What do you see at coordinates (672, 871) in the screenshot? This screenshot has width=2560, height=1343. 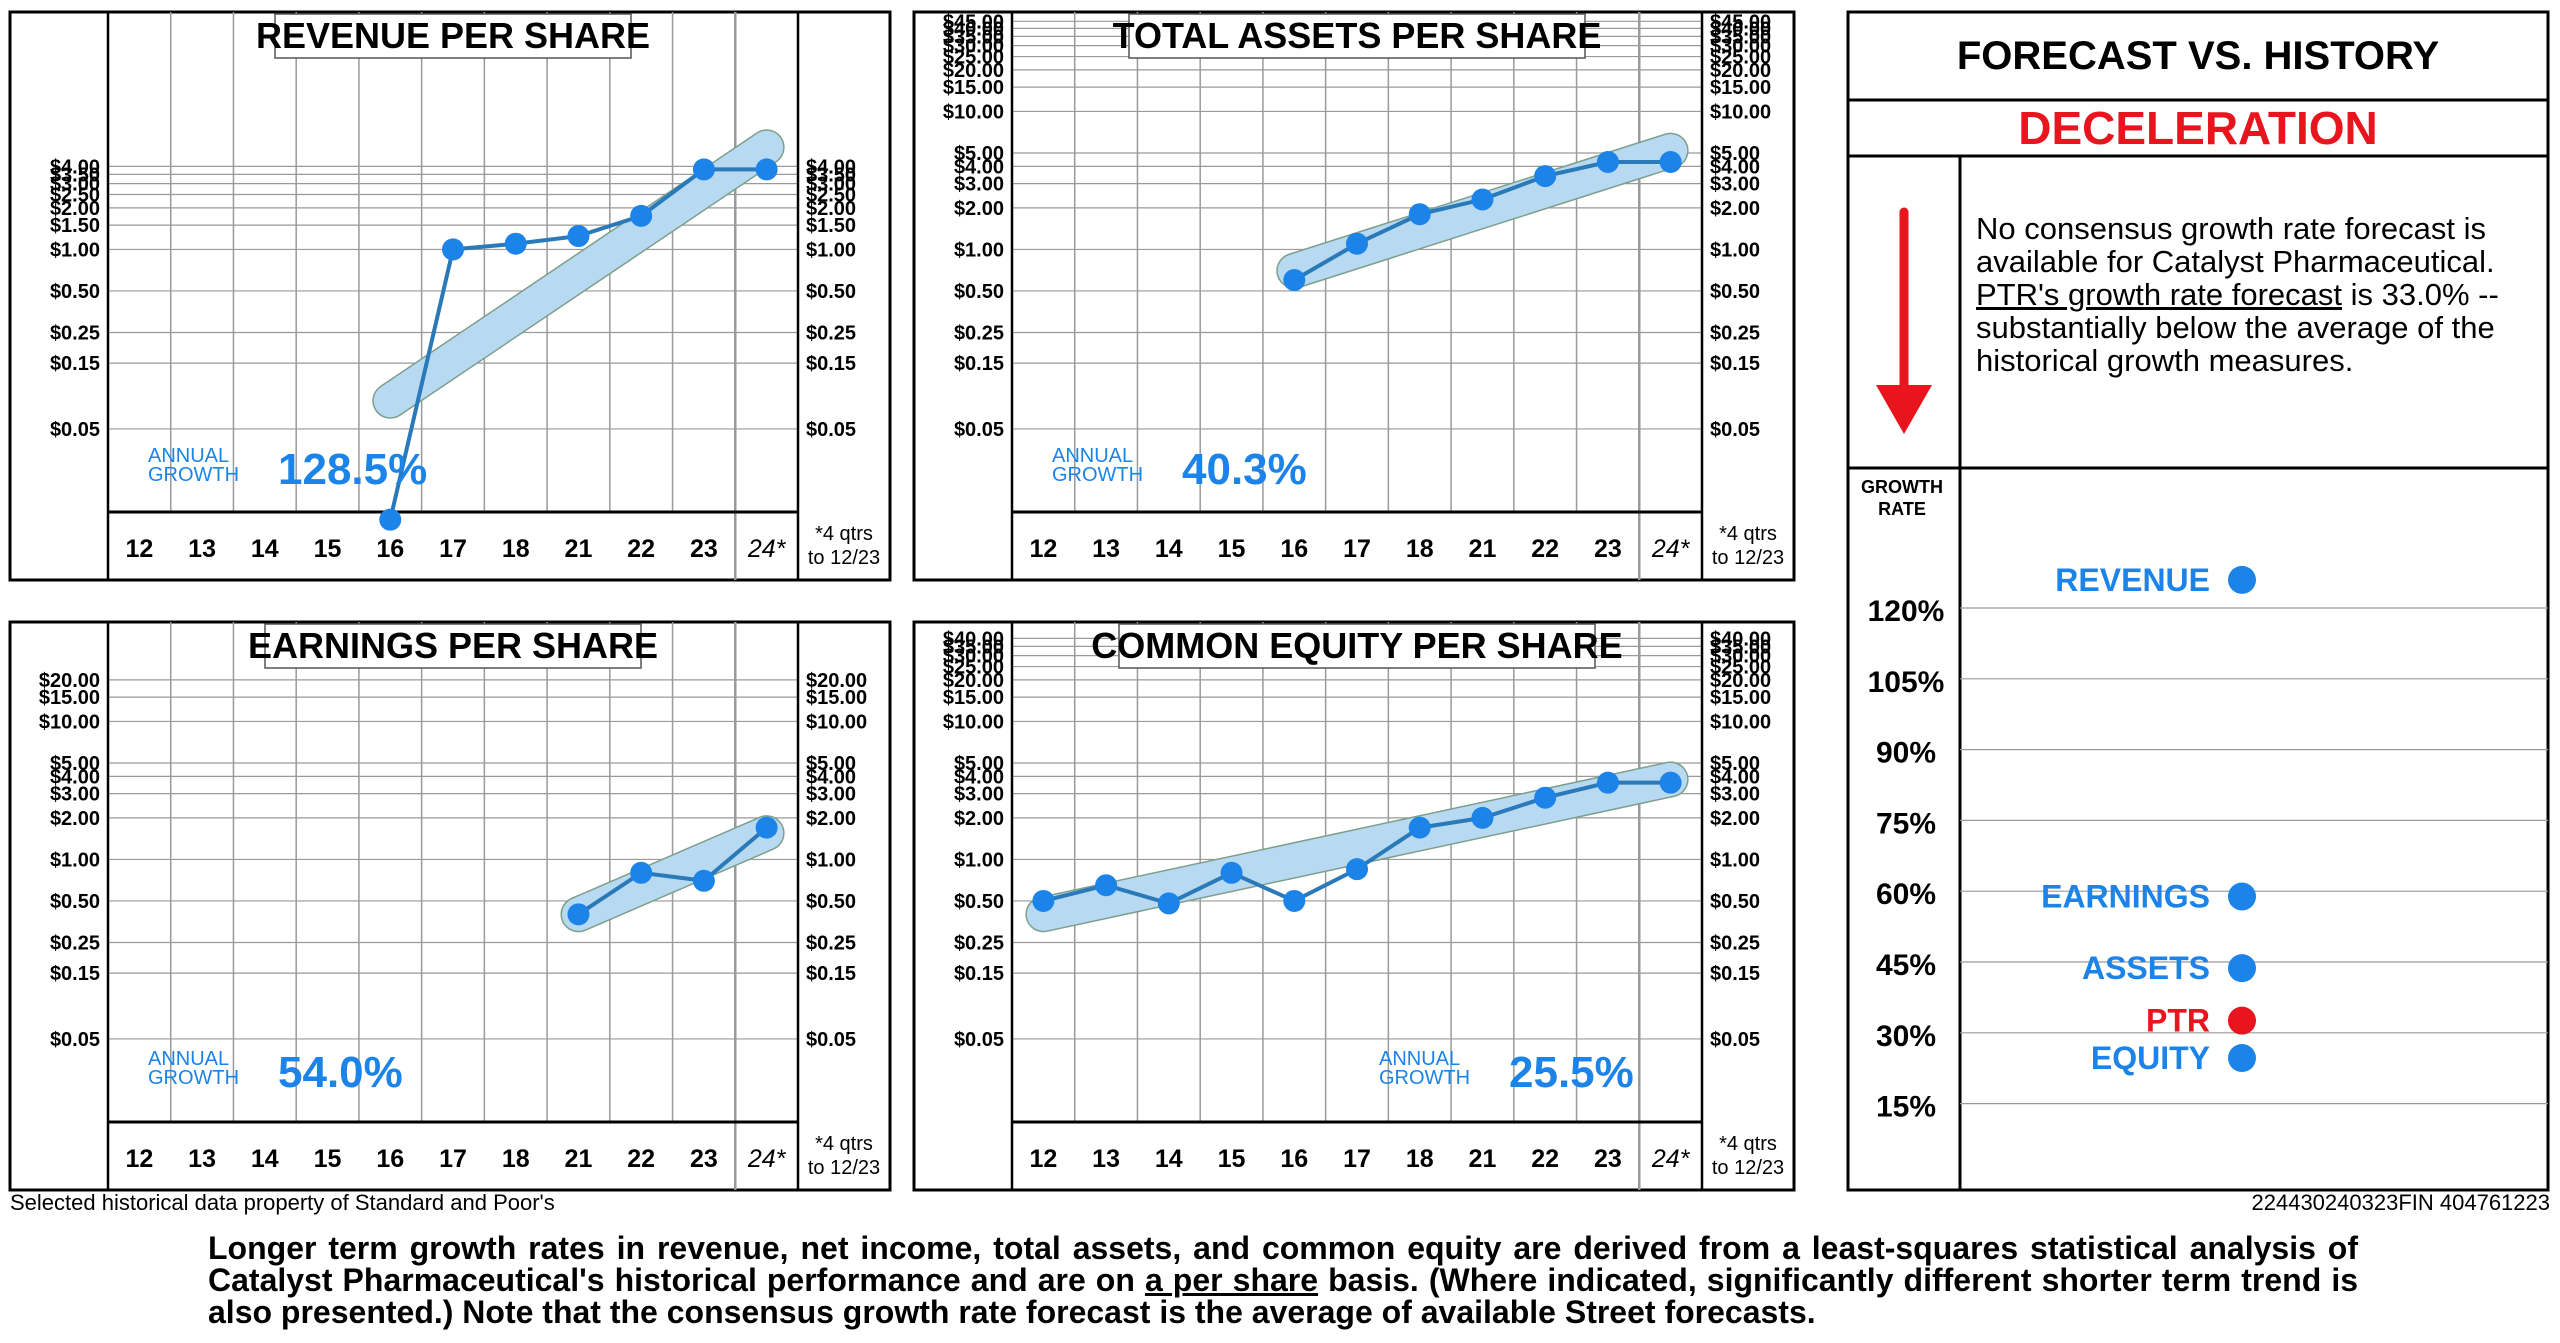 I see `series-line` at bounding box center [672, 871].